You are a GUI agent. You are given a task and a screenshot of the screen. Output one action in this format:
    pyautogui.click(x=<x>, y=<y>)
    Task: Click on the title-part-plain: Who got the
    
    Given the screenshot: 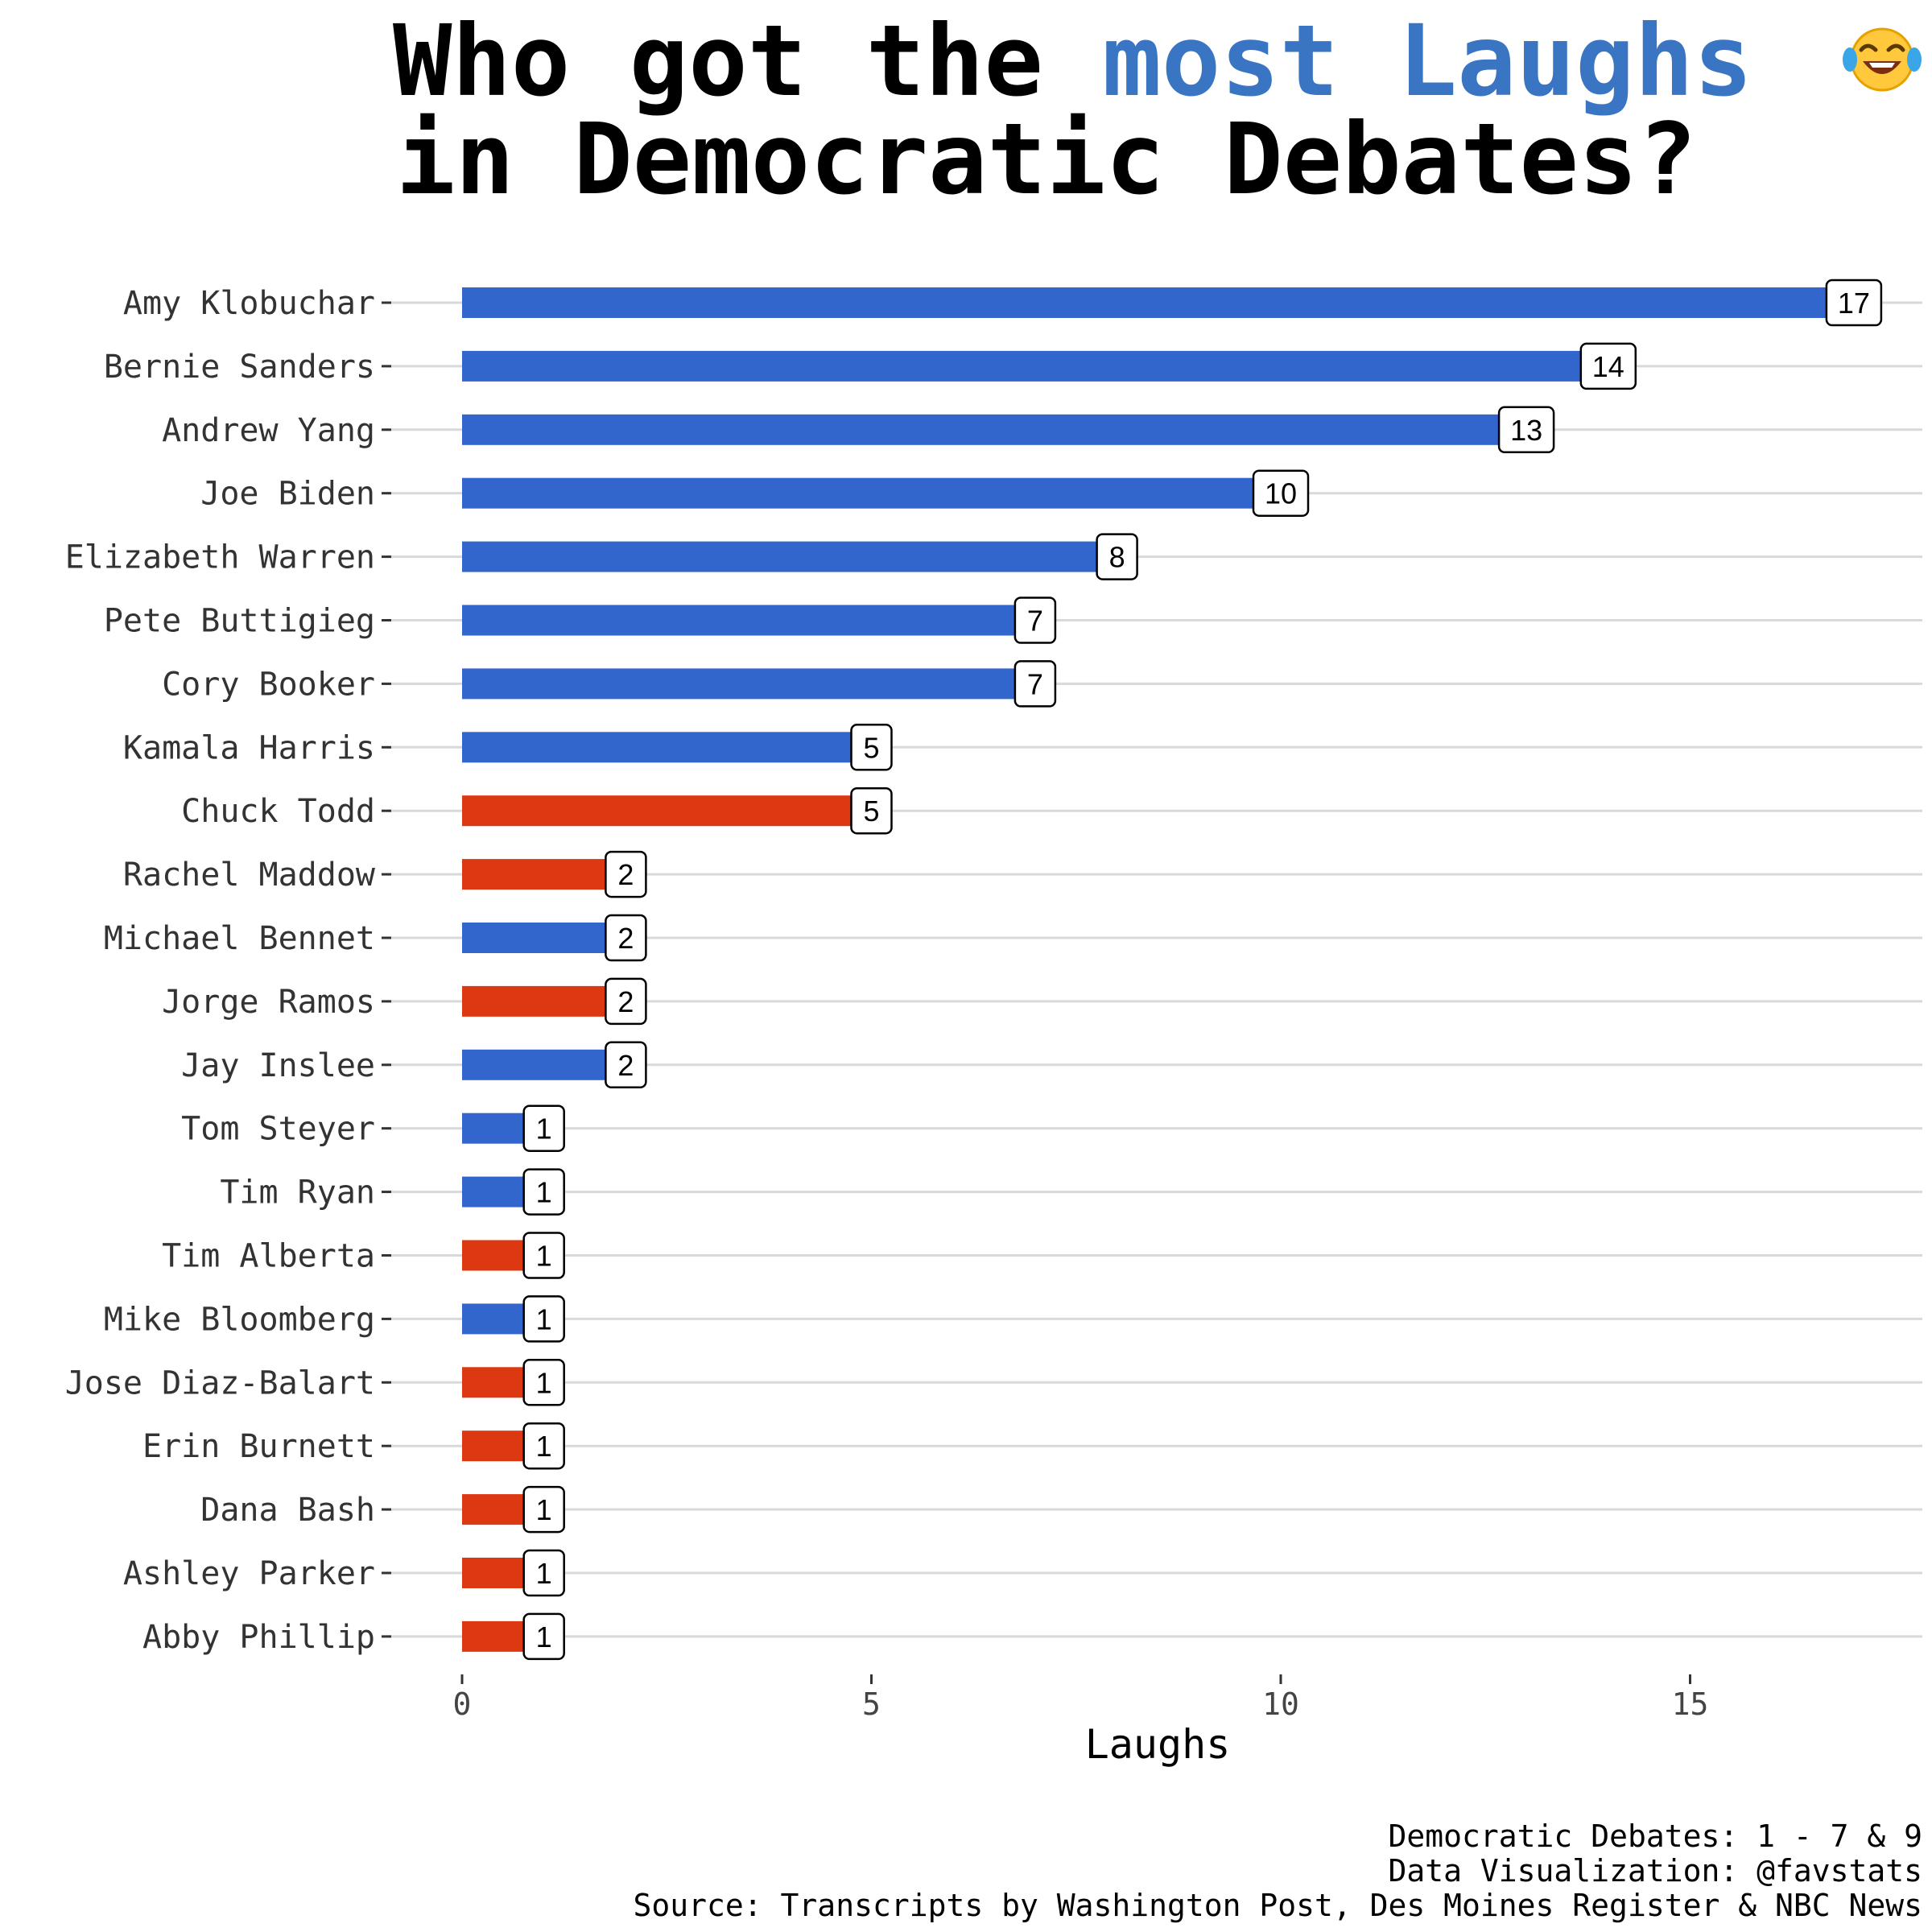 What is the action you would take?
    pyautogui.click(x=747, y=61)
    